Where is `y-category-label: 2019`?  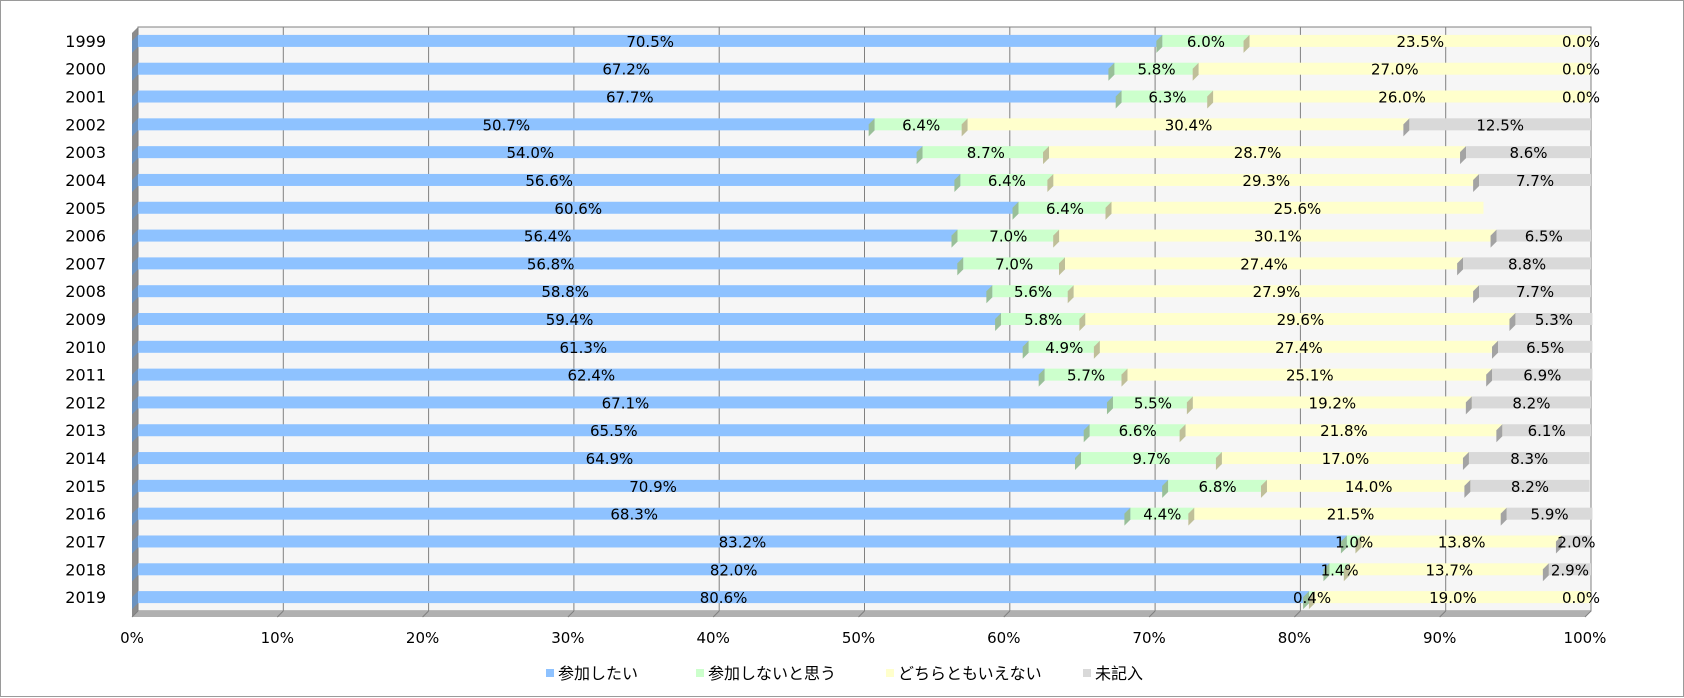 y-category-label: 2019 is located at coordinates (85, 597).